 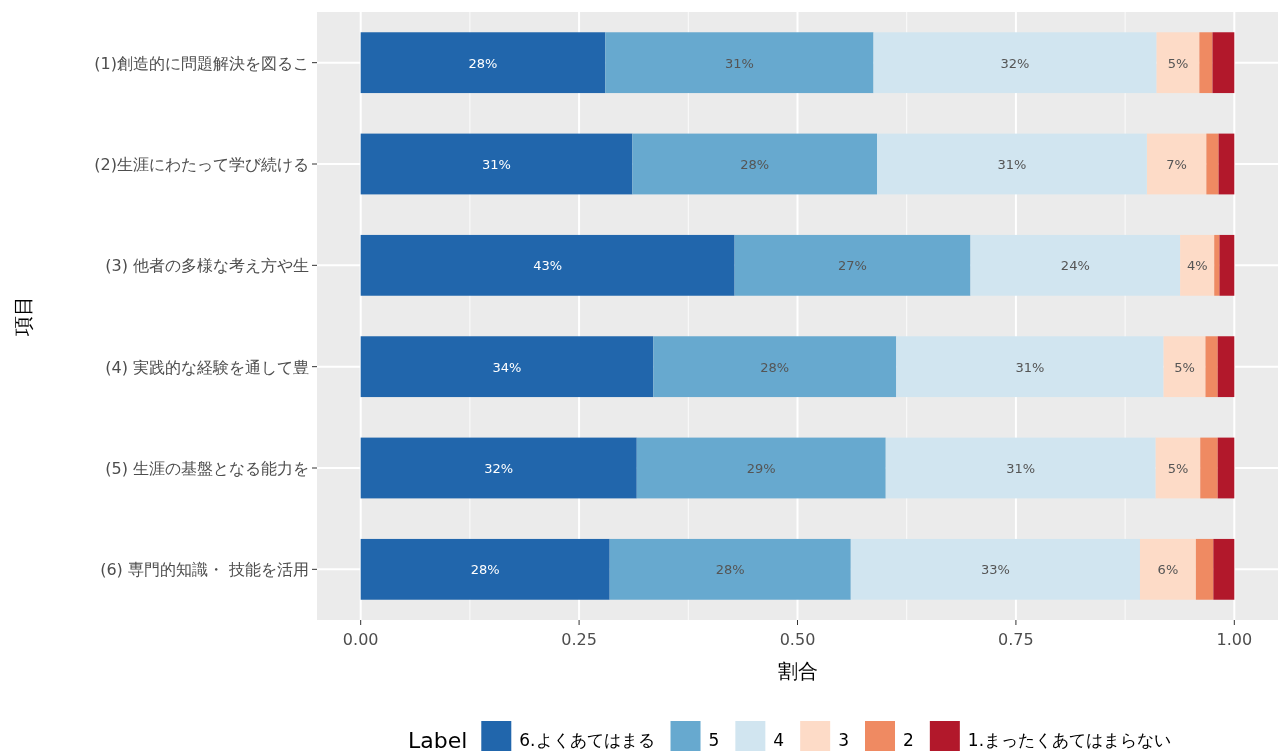 What do you see at coordinates (1016, 639) in the screenshot?
I see `x-tick-label: 0.75` at bounding box center [1016, 639].